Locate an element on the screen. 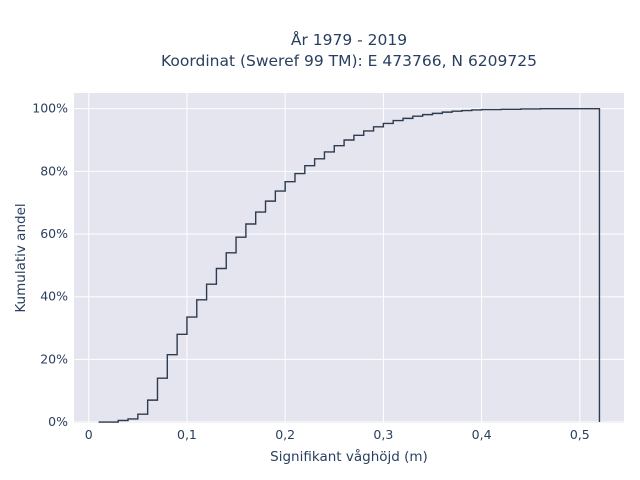  y-tick-label: 0% is located at coordinates (58, 421).